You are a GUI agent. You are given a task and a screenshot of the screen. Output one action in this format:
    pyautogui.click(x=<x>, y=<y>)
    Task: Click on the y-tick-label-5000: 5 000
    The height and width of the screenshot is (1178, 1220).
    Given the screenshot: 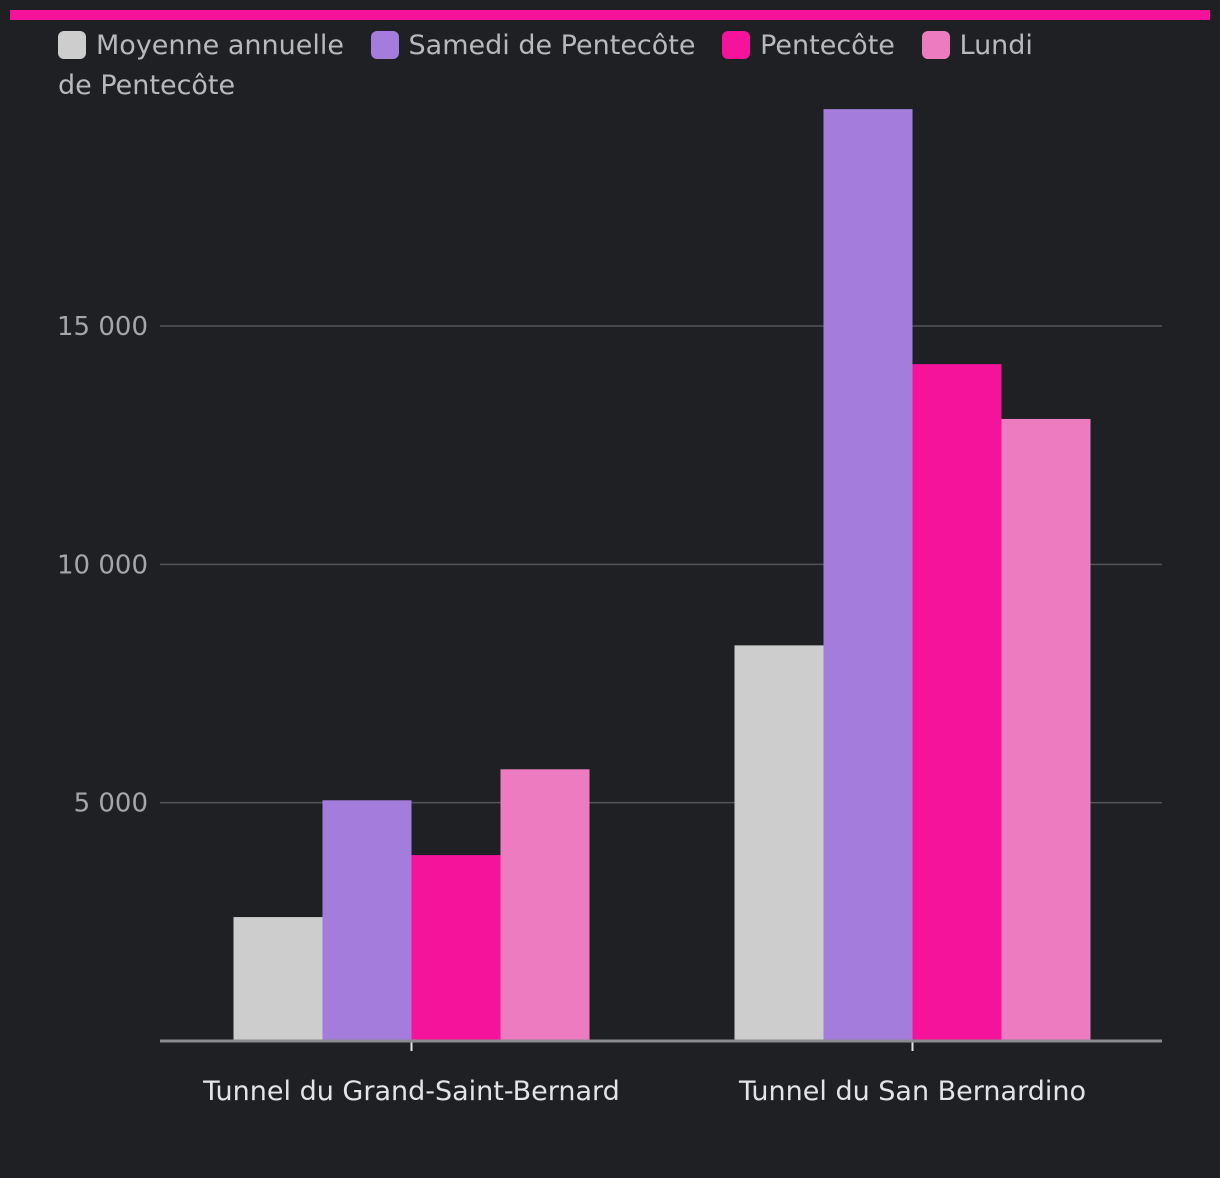 What is the action you would take?
    pyautogui.click(x=111, y=804)
    